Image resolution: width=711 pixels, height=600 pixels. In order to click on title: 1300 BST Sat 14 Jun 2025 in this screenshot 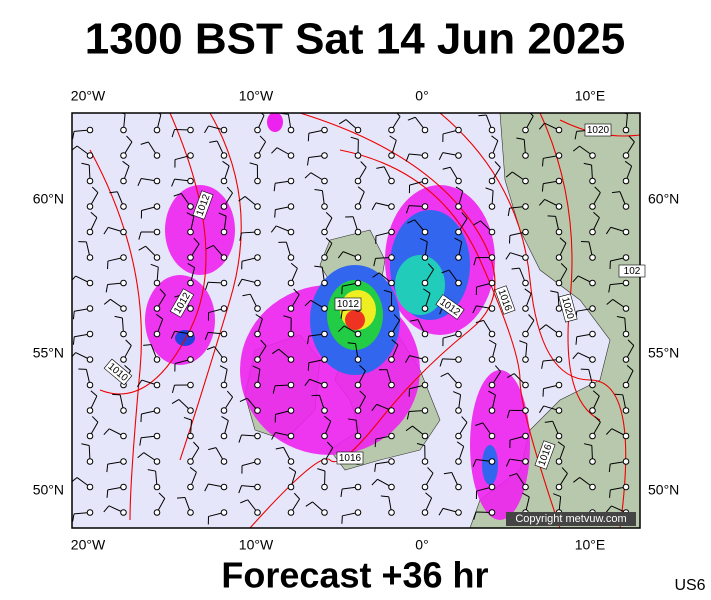, I will do `click(355, 39)`.